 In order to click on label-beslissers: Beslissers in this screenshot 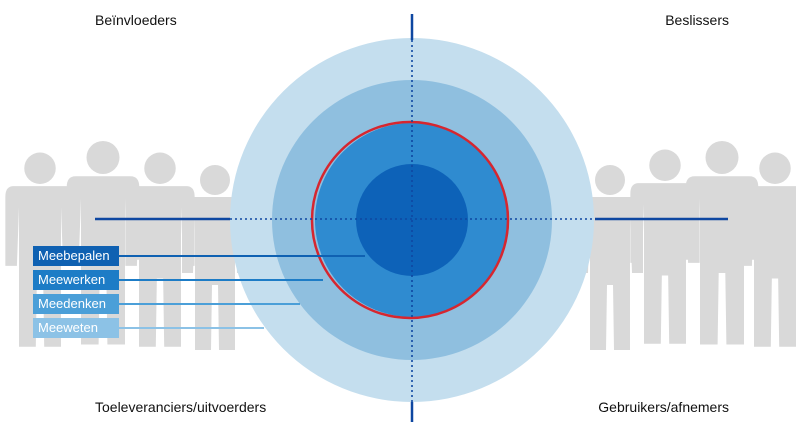, I will do `click(697, 20)`.